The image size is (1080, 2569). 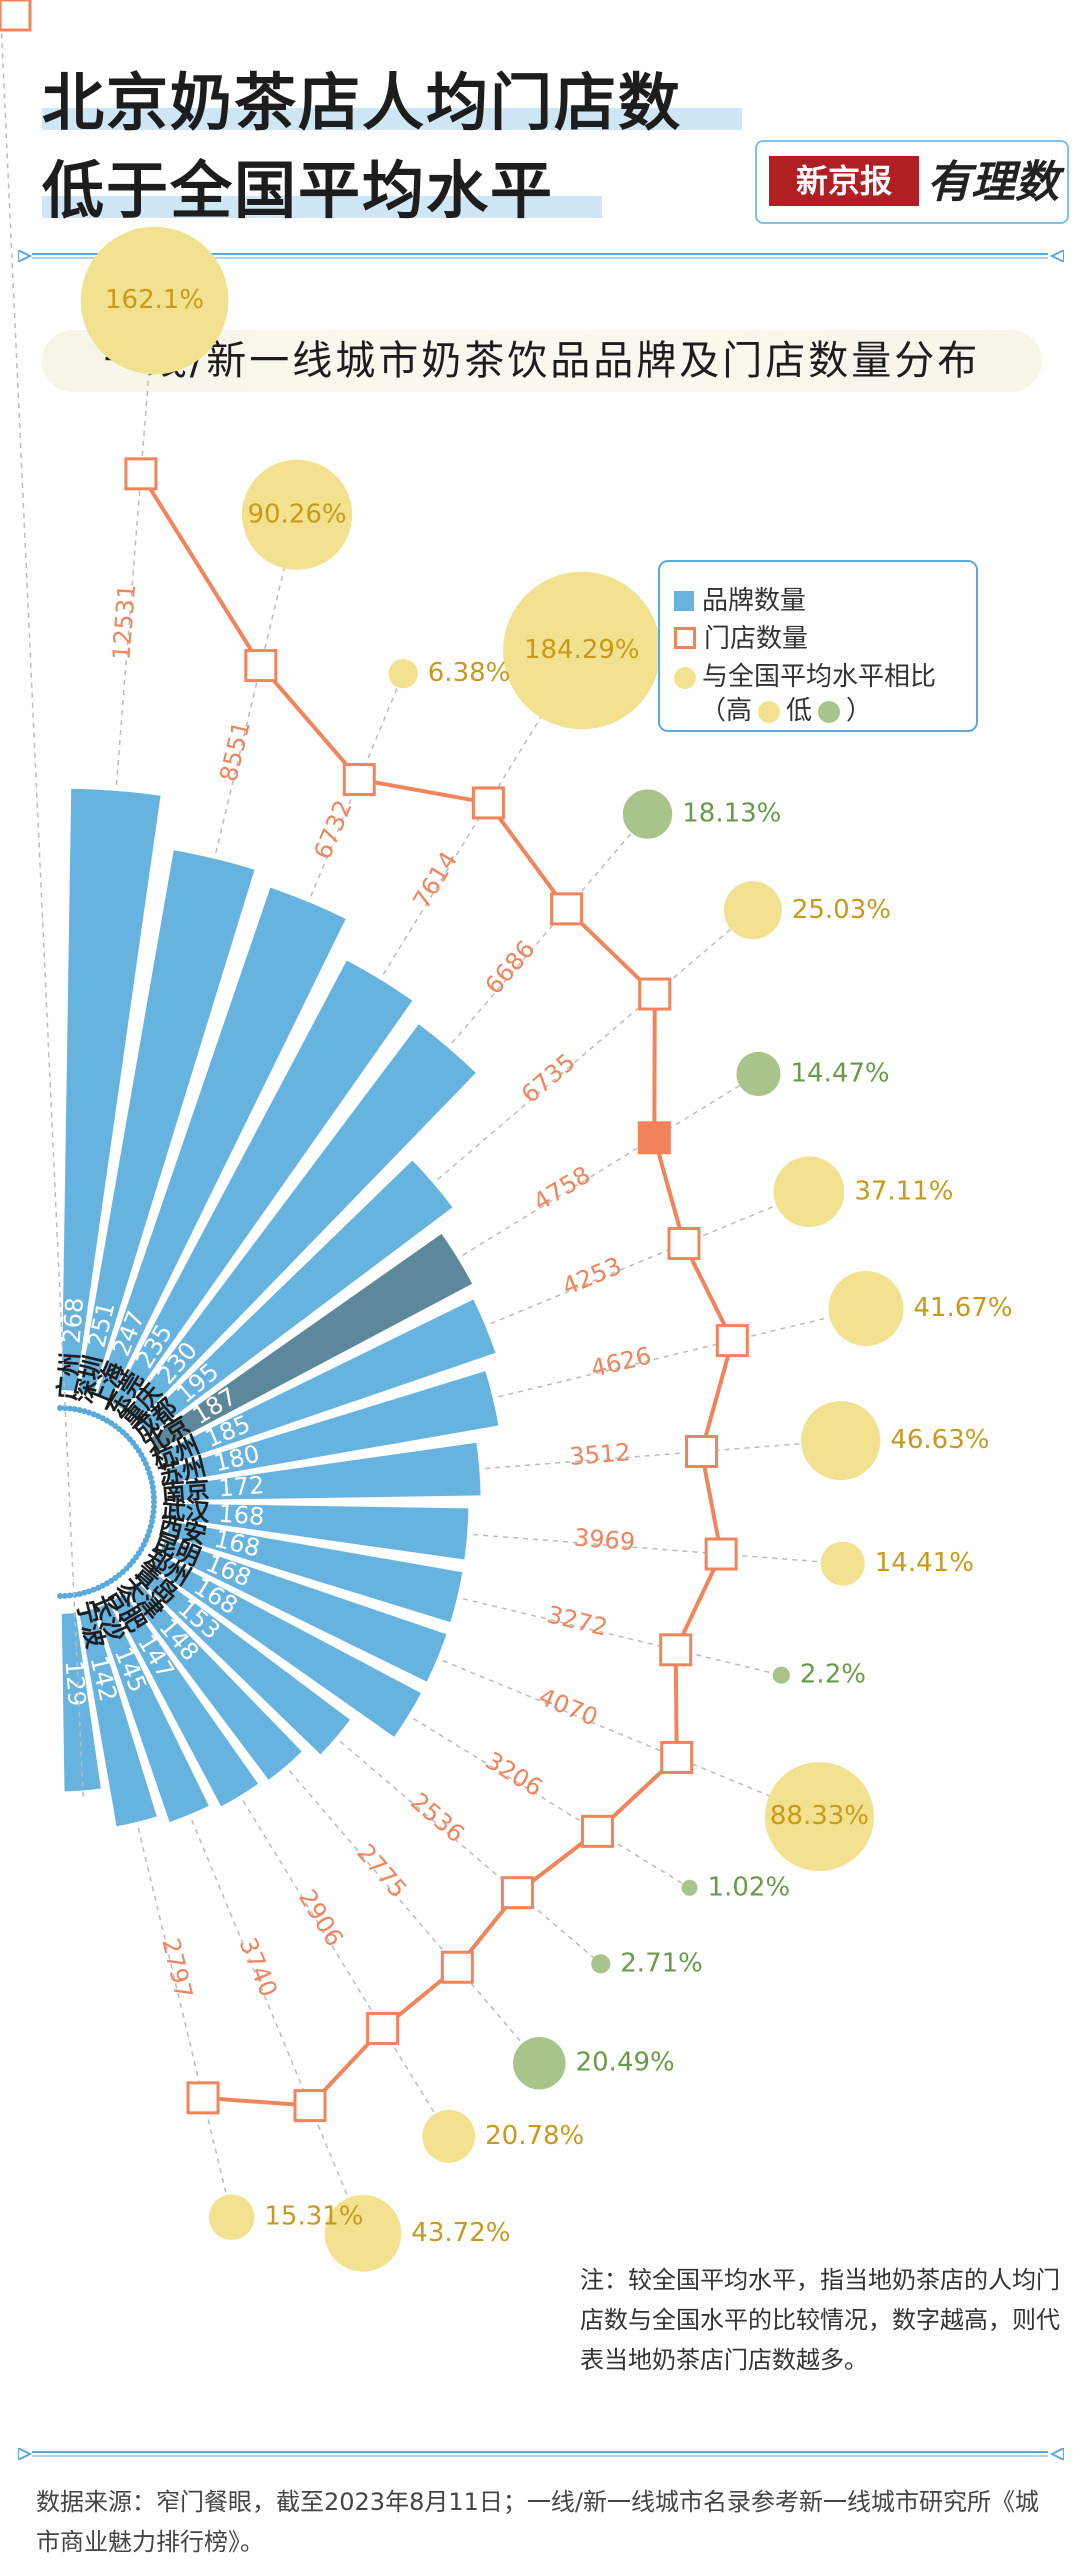 I want to click on legend-dot-low, so click(x=829, y=712).